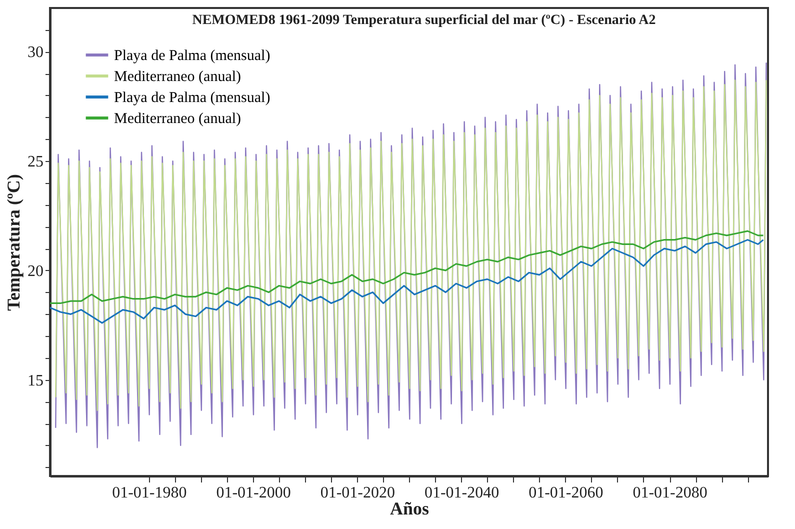 This screenshot has width=795, height=529. I want to click on y-axis-title: Temperatura (ºC), so click(14, 242).